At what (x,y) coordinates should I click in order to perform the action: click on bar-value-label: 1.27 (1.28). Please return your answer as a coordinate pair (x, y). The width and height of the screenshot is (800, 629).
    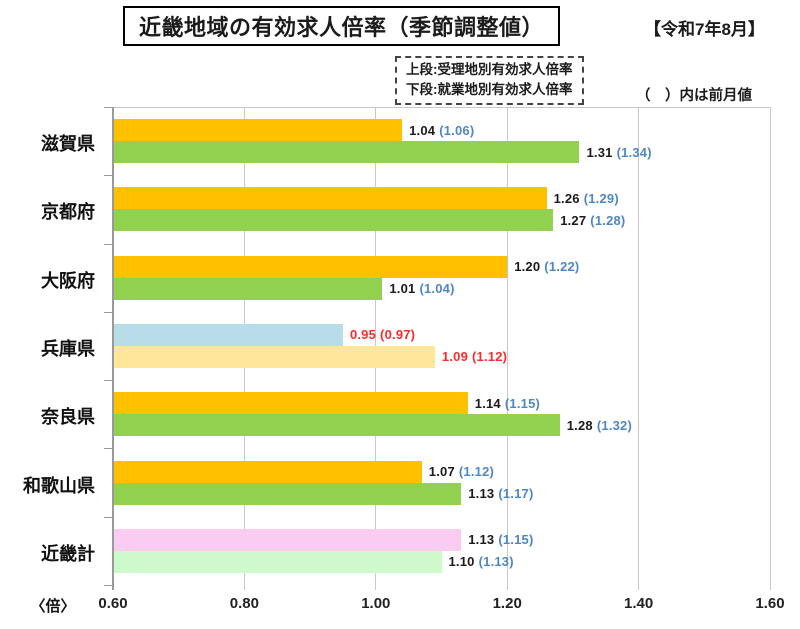
    Looking at the image, I should click on (592, 220).